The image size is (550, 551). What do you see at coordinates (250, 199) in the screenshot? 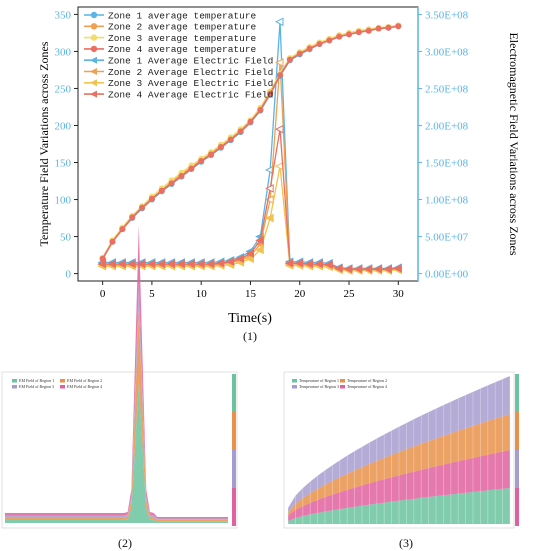
I see `series-line-field` at bounding box center [250, 199].